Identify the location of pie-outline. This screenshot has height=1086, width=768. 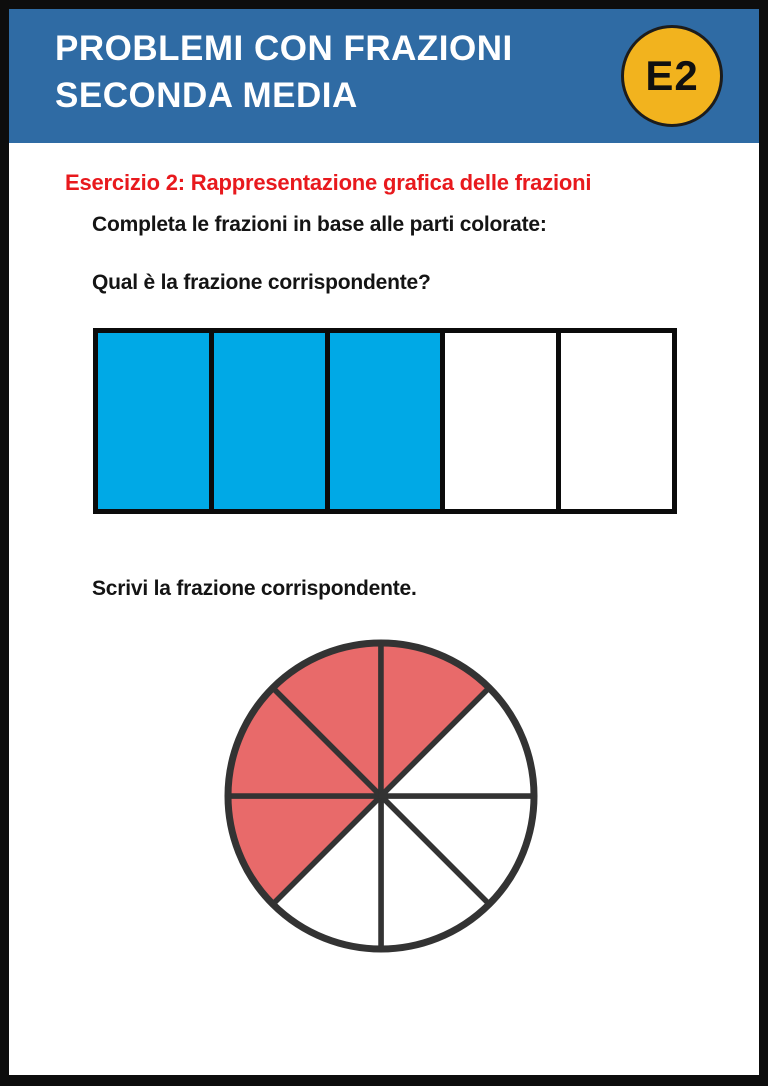
(381, 796).